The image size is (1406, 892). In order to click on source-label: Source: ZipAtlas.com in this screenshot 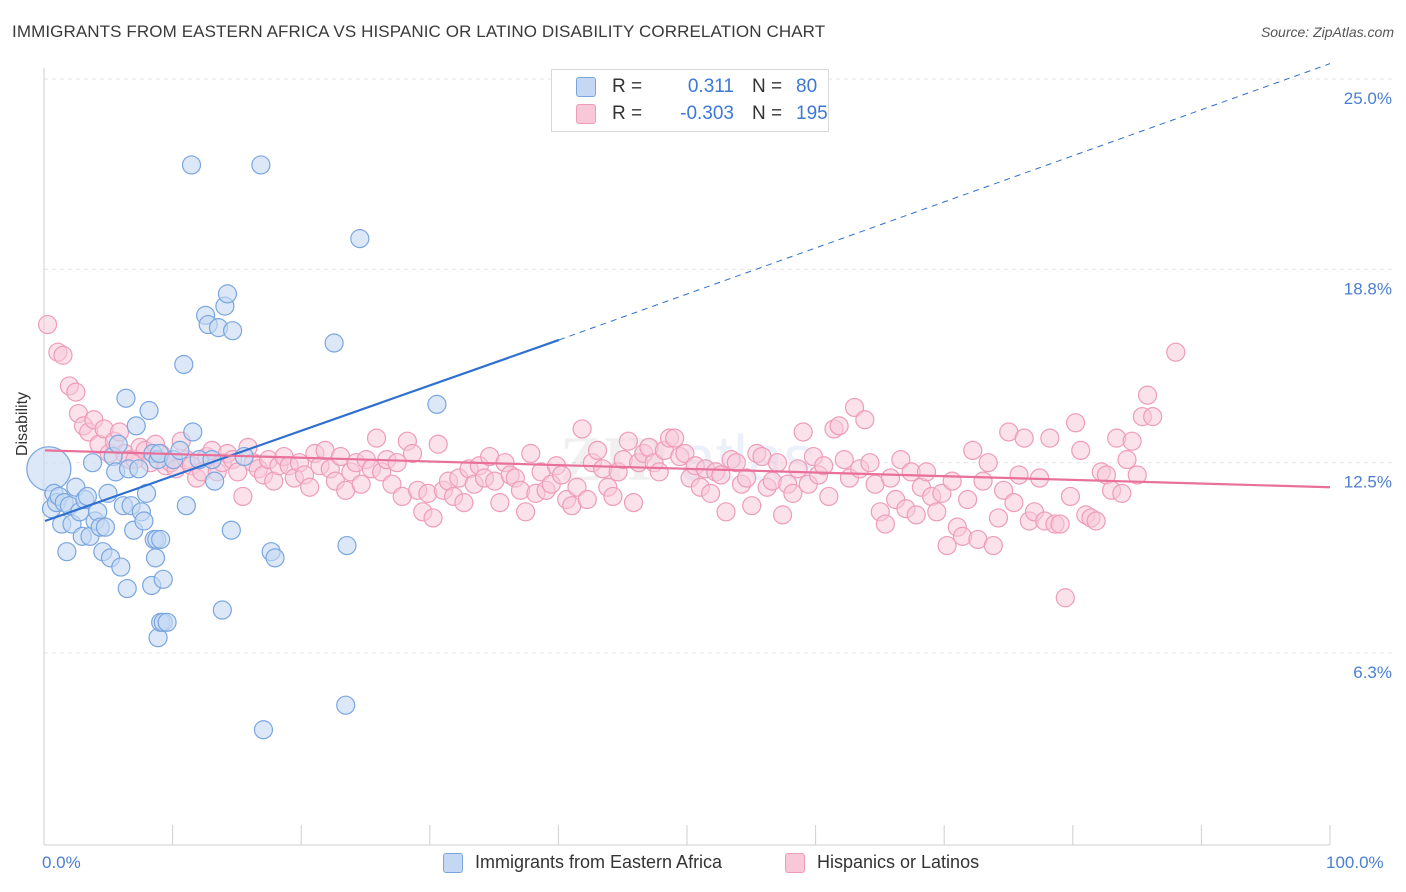, I will do `click(1327, 32)`.